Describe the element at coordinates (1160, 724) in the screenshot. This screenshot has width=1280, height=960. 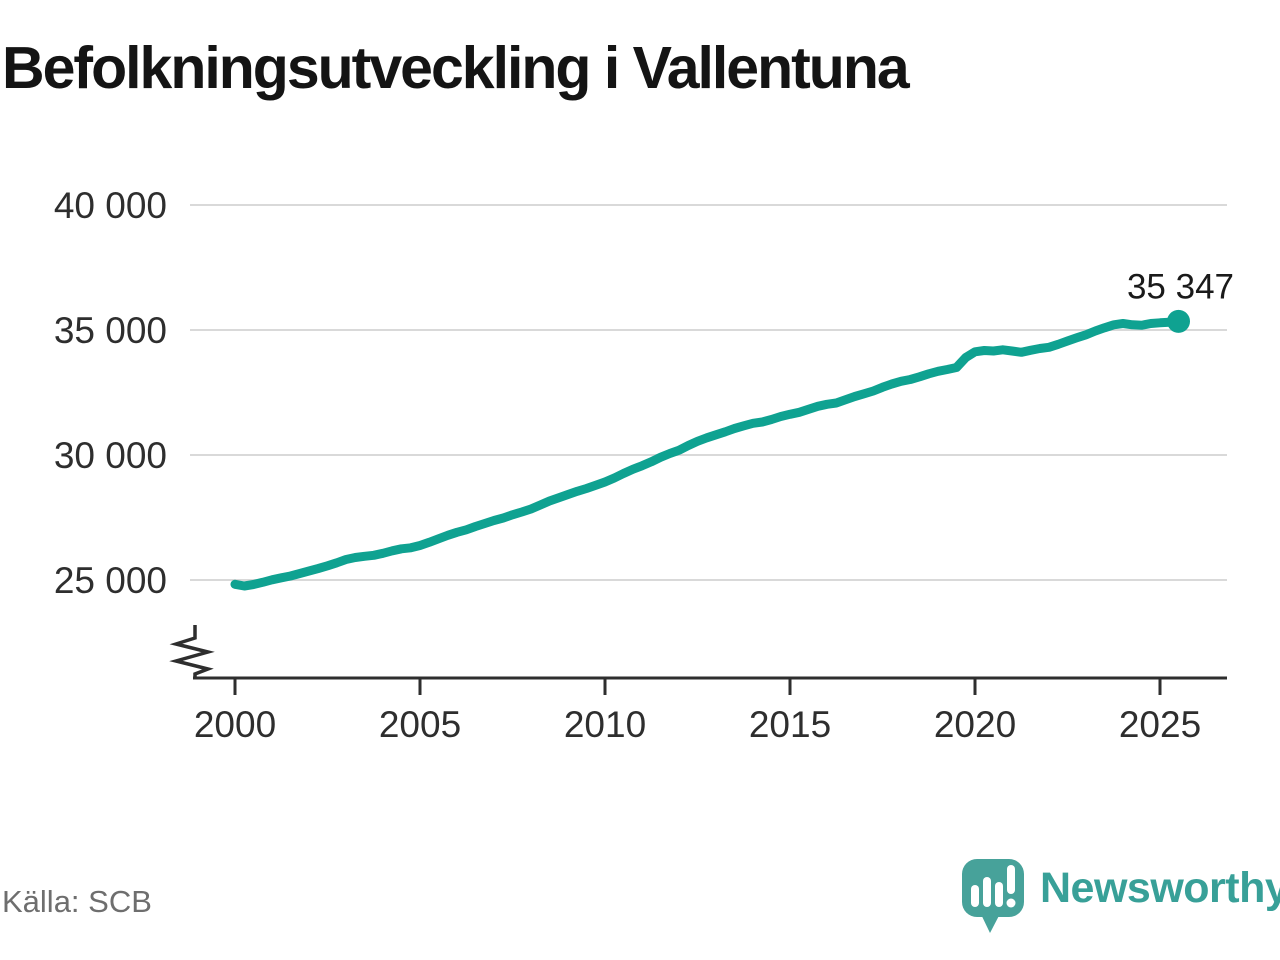
I see `x-axis-tick-label: 2025` at that location.